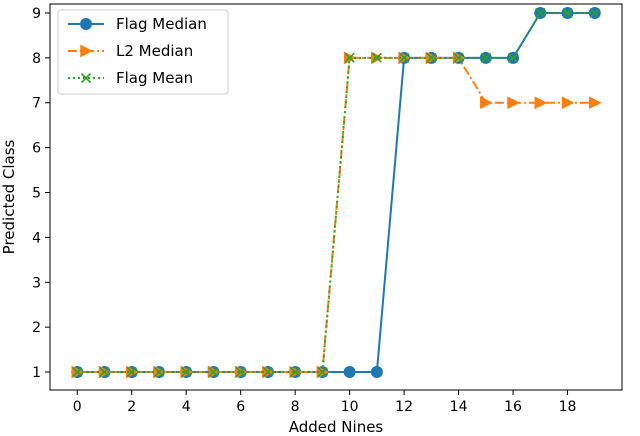 The image size is (640, 436). What do you see at coordinates (154, 51) in the screenshot?
I see `legend-label: L2 Median` at bounding box center [154, 51].